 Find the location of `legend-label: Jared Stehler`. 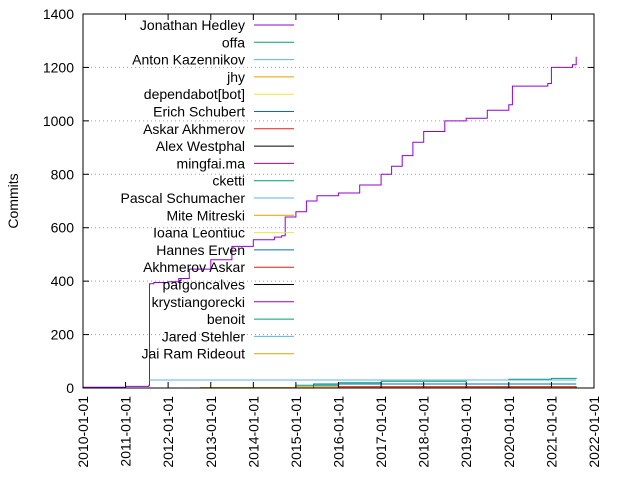

legend-label: Jared Stehler is located at coordinates (204, 336).